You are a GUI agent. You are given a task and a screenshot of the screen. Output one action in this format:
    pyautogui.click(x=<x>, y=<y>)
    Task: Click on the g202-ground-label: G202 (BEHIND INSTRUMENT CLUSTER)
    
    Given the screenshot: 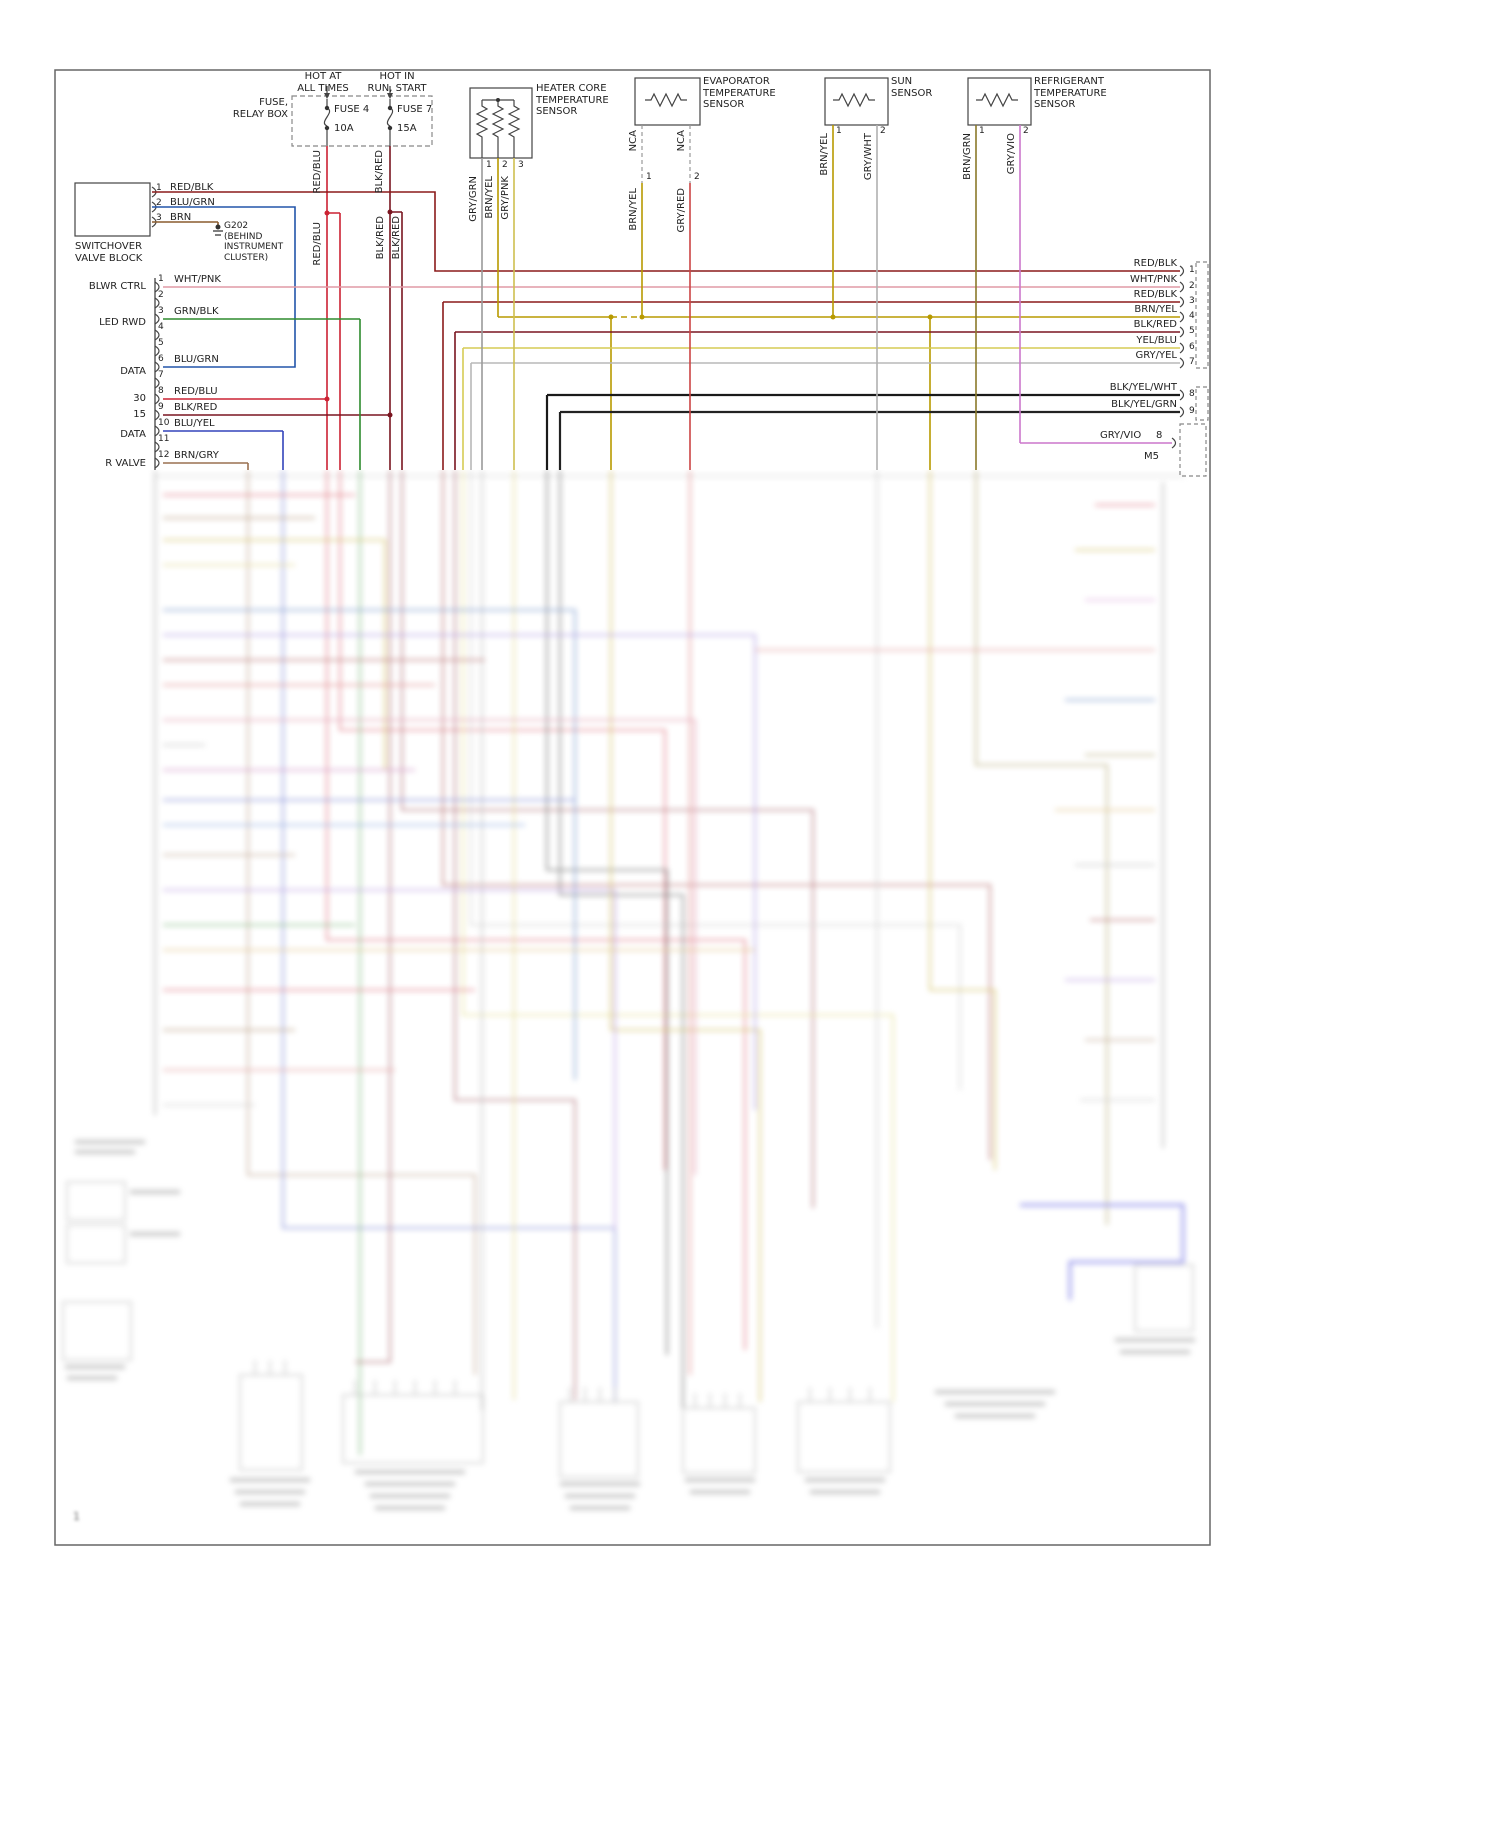 What is the action you would take?
    pyautogui.click(x=254, y=242)
    